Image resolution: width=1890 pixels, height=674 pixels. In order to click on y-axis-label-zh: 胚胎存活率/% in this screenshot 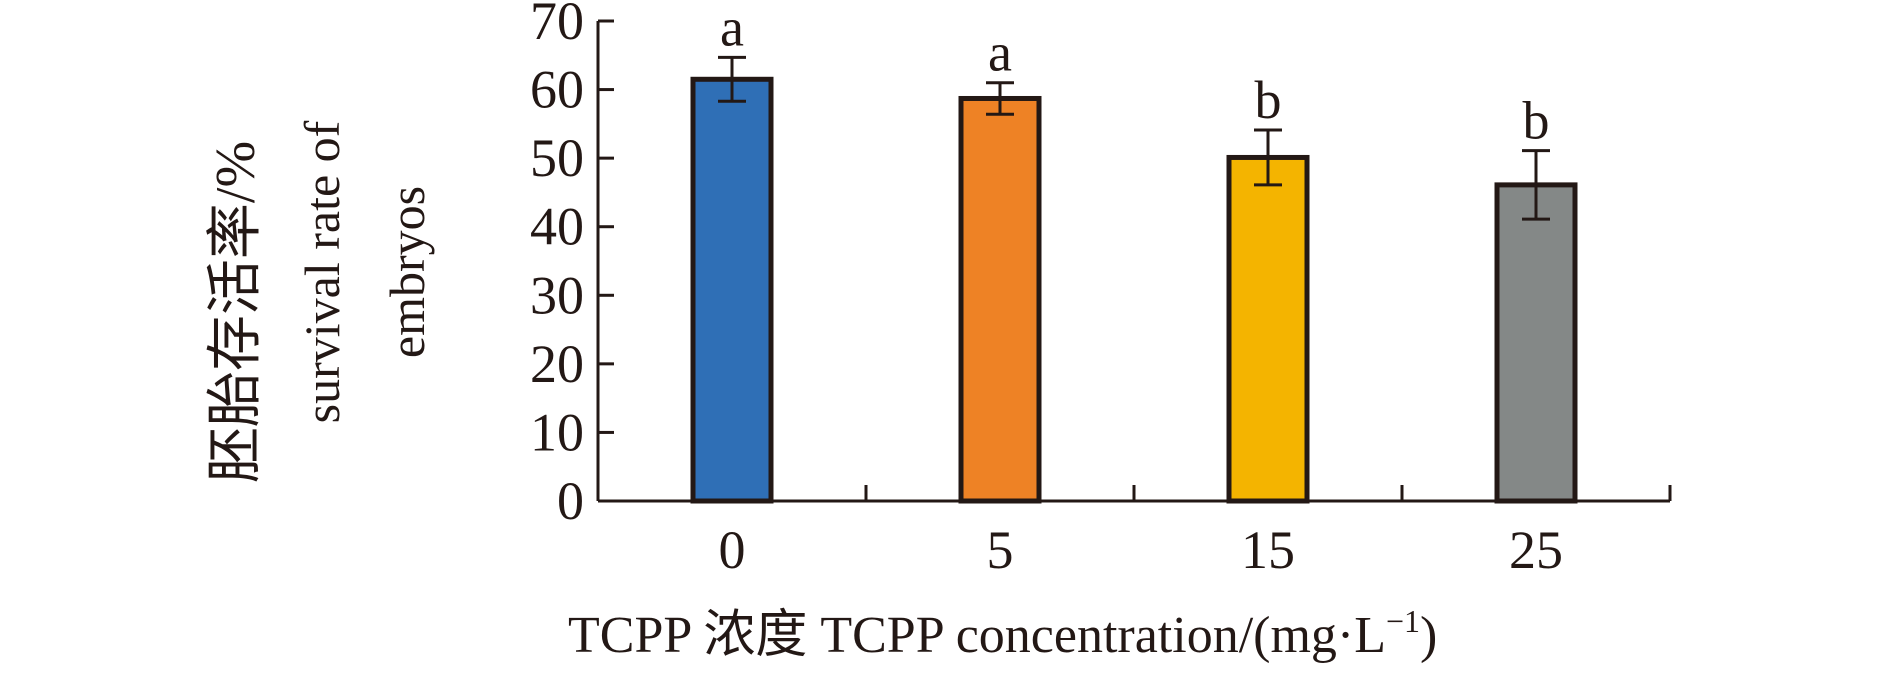, I will do `click(236, 312)`.